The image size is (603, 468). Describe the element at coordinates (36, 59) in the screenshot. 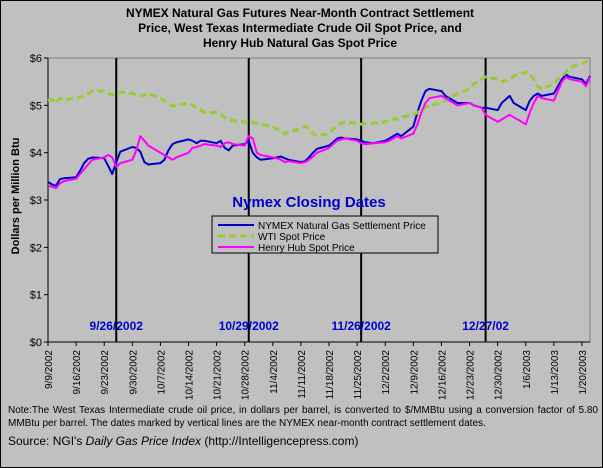

I see `y-tick-label: $6` at that location.